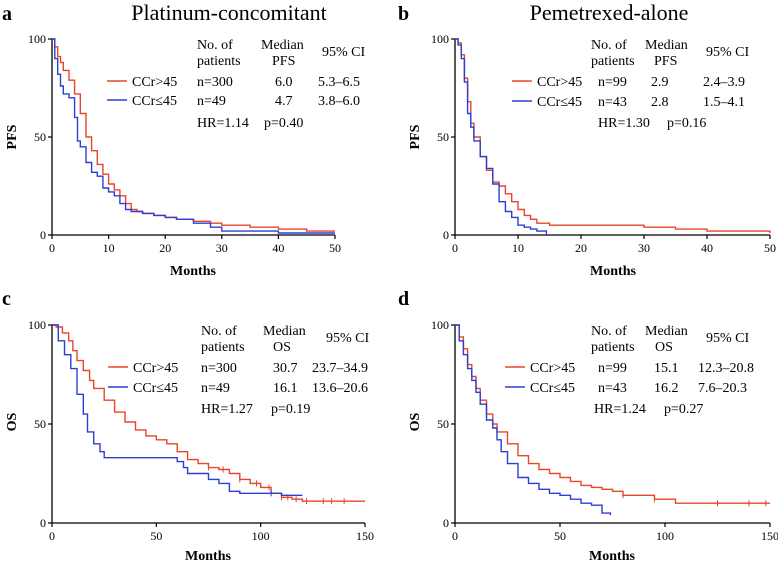 The image size is (778, 566). I want to click on legend-label-ccr-gt45-a: CCr>45, so click(154, 82).